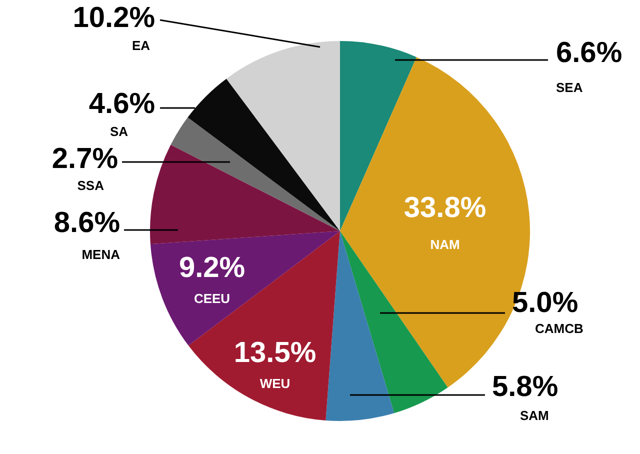  I want to click on slice-label: CAMCB, so click(559, 328).